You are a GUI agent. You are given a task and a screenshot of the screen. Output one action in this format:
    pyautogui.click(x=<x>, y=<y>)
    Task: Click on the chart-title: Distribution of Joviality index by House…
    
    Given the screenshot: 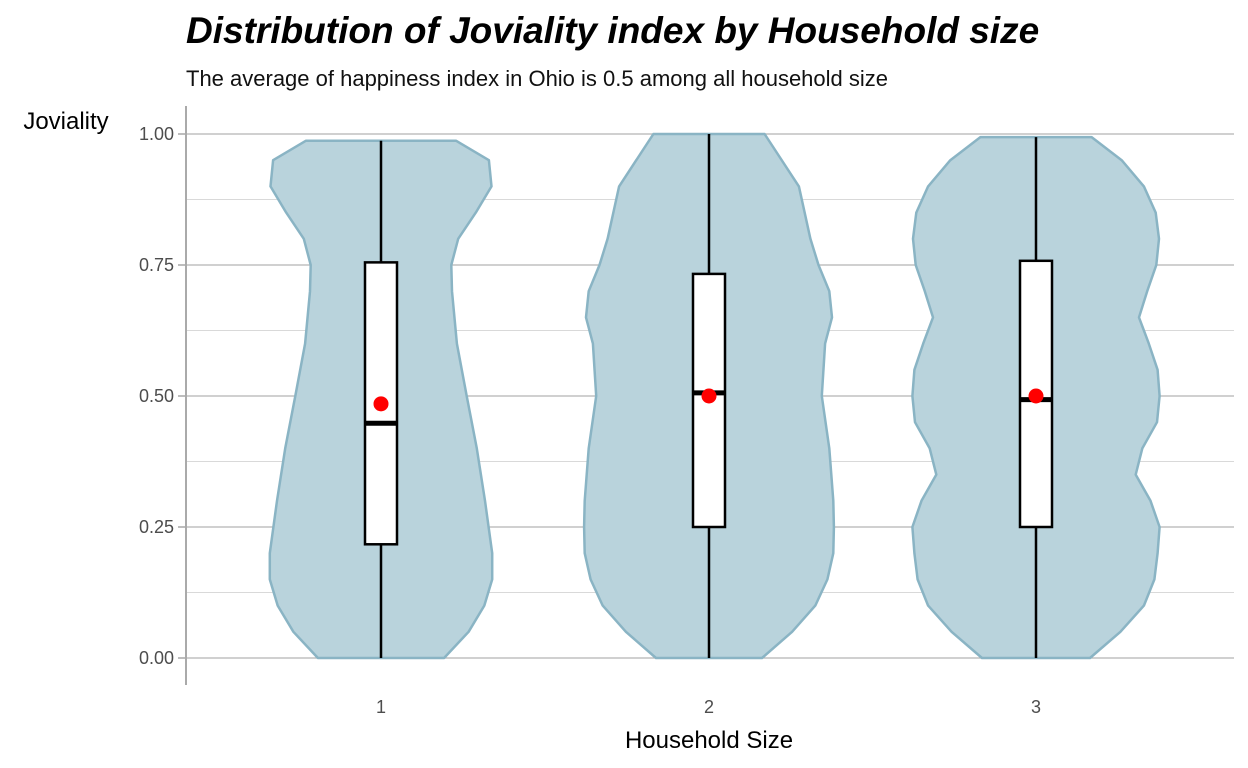 What is the action you would take?
    pyautogui.click(x=613, y=30)
    